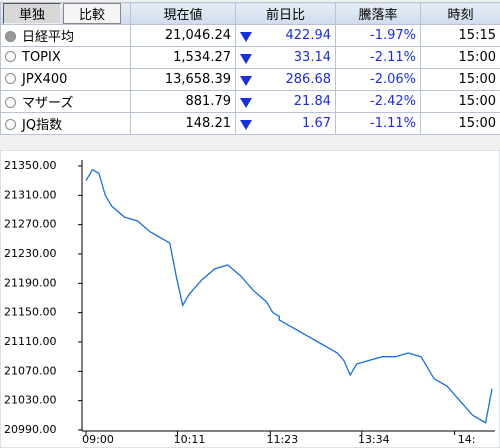 Image resolution: width=500 pixels, height=448 pixels. I want to click on index-row: TOPIX 1,534.27 33.14 -2.11% 15:00, so click(250, 57).